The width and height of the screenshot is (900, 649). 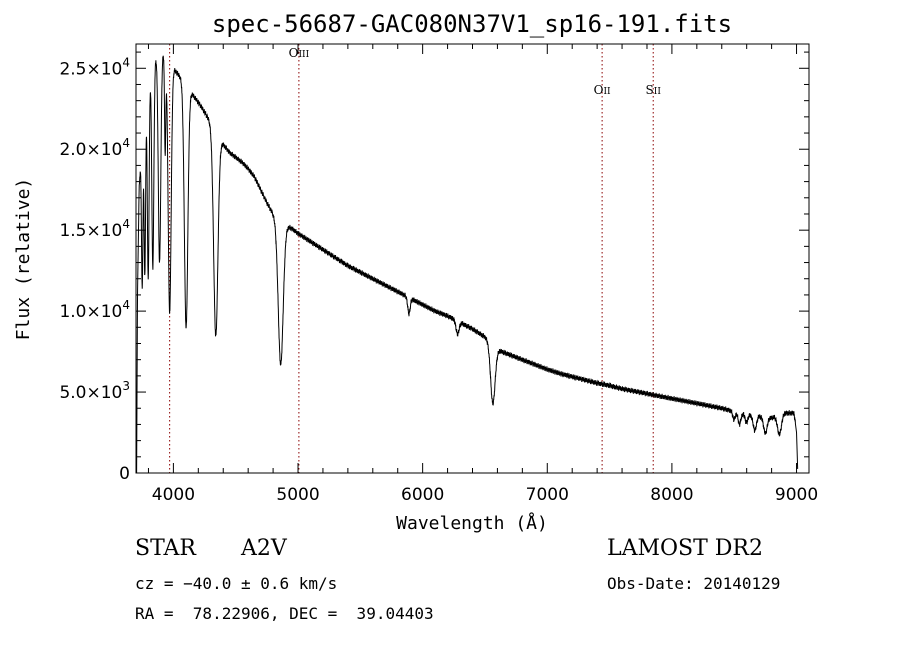 What do you see at coordinates (165, 548) in the screenshot?
I see `object-class: STAR` at bounding box center [165, 548].